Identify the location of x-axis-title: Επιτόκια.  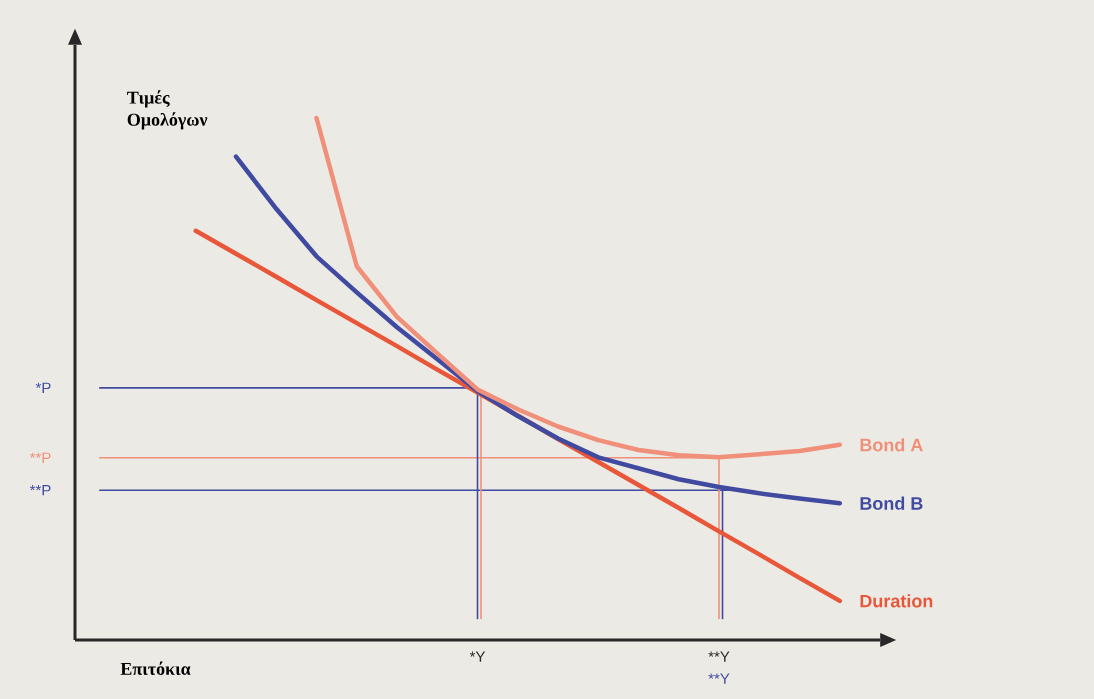
(155, 668).